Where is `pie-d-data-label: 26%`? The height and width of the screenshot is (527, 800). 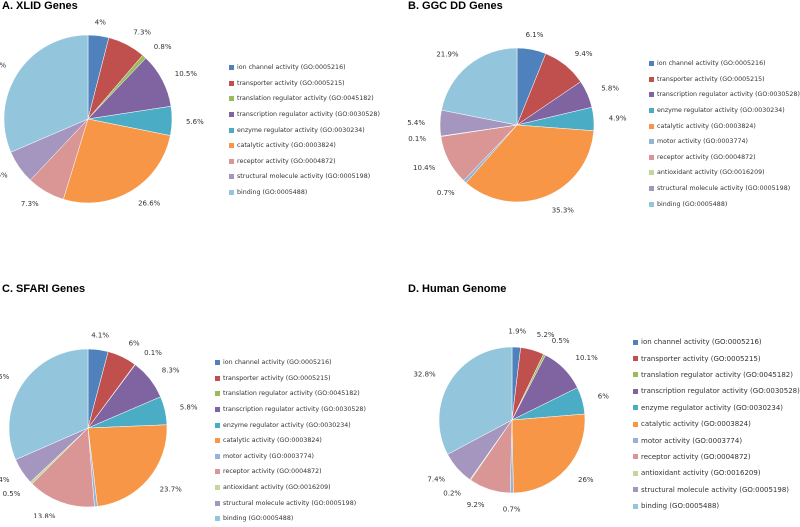 pie-d-data-label: 26% is located at coordinates (586, 480).